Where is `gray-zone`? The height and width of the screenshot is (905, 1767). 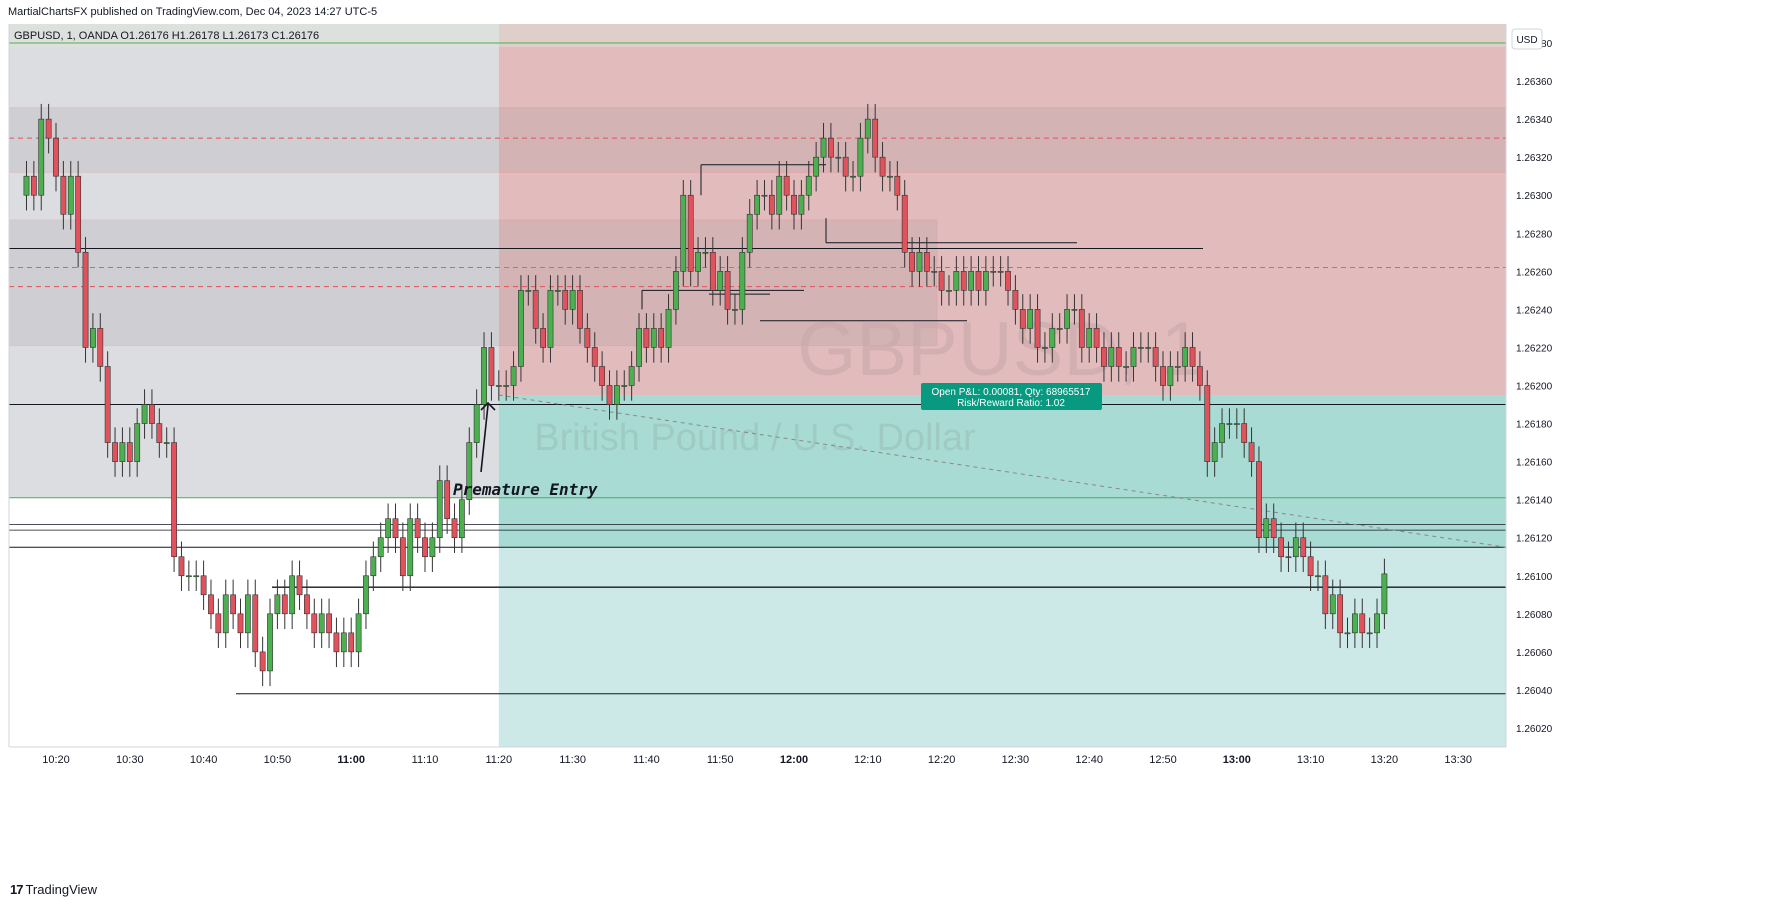
gray-zone is located at coordinates (254, 261).